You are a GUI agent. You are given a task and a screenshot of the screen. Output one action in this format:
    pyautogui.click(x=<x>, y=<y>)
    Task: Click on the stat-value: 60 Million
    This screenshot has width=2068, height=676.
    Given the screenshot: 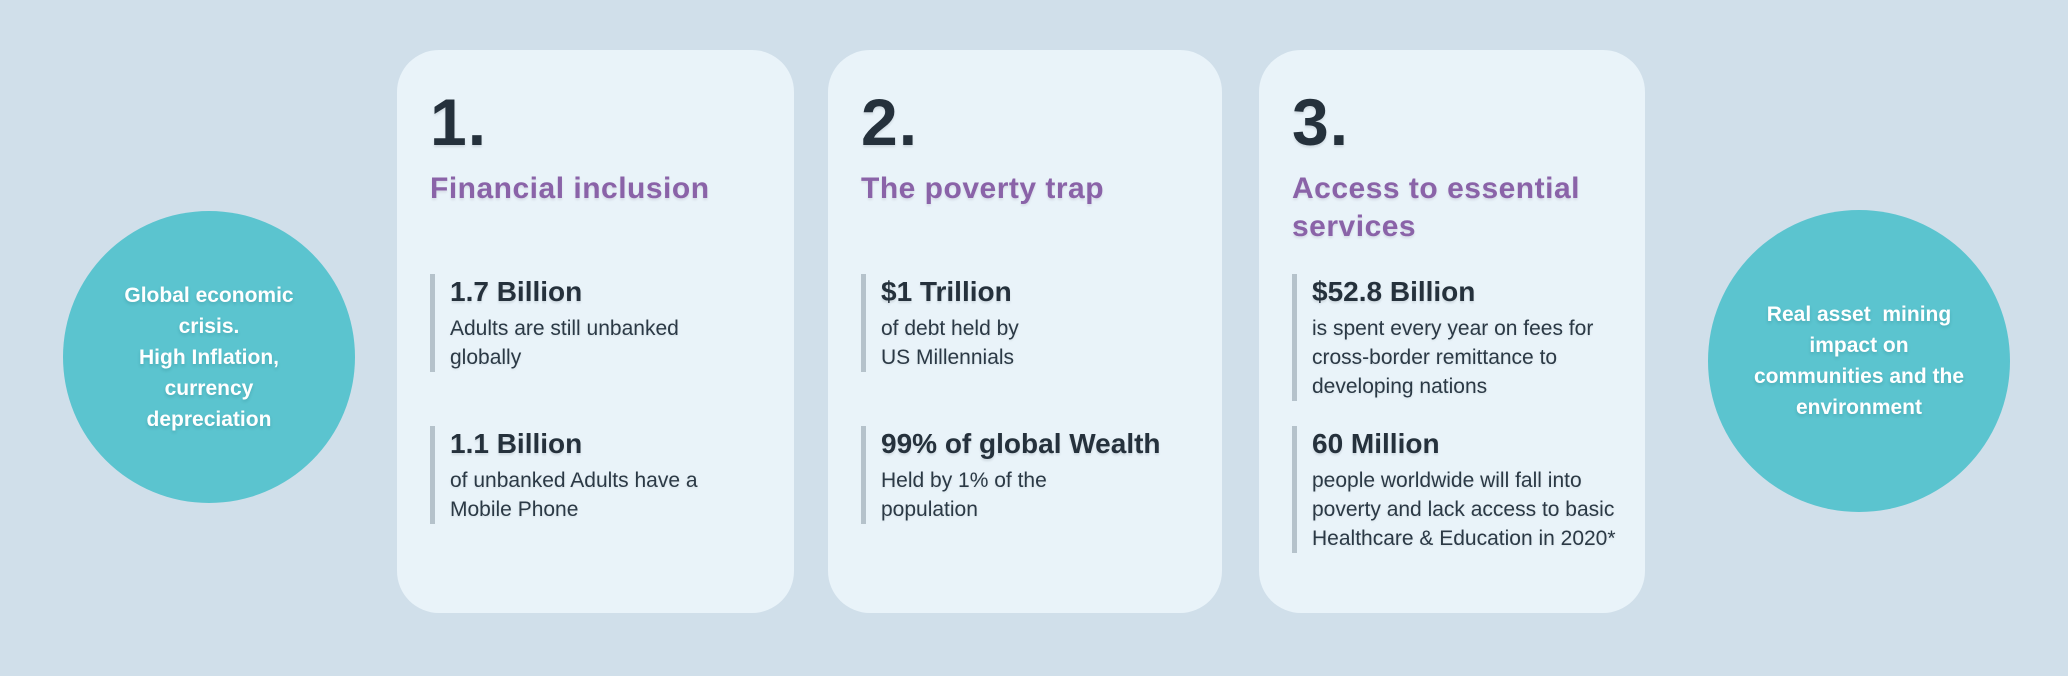 What is the action you would take?
    pyautogui.click(x=1376, y=443)
    